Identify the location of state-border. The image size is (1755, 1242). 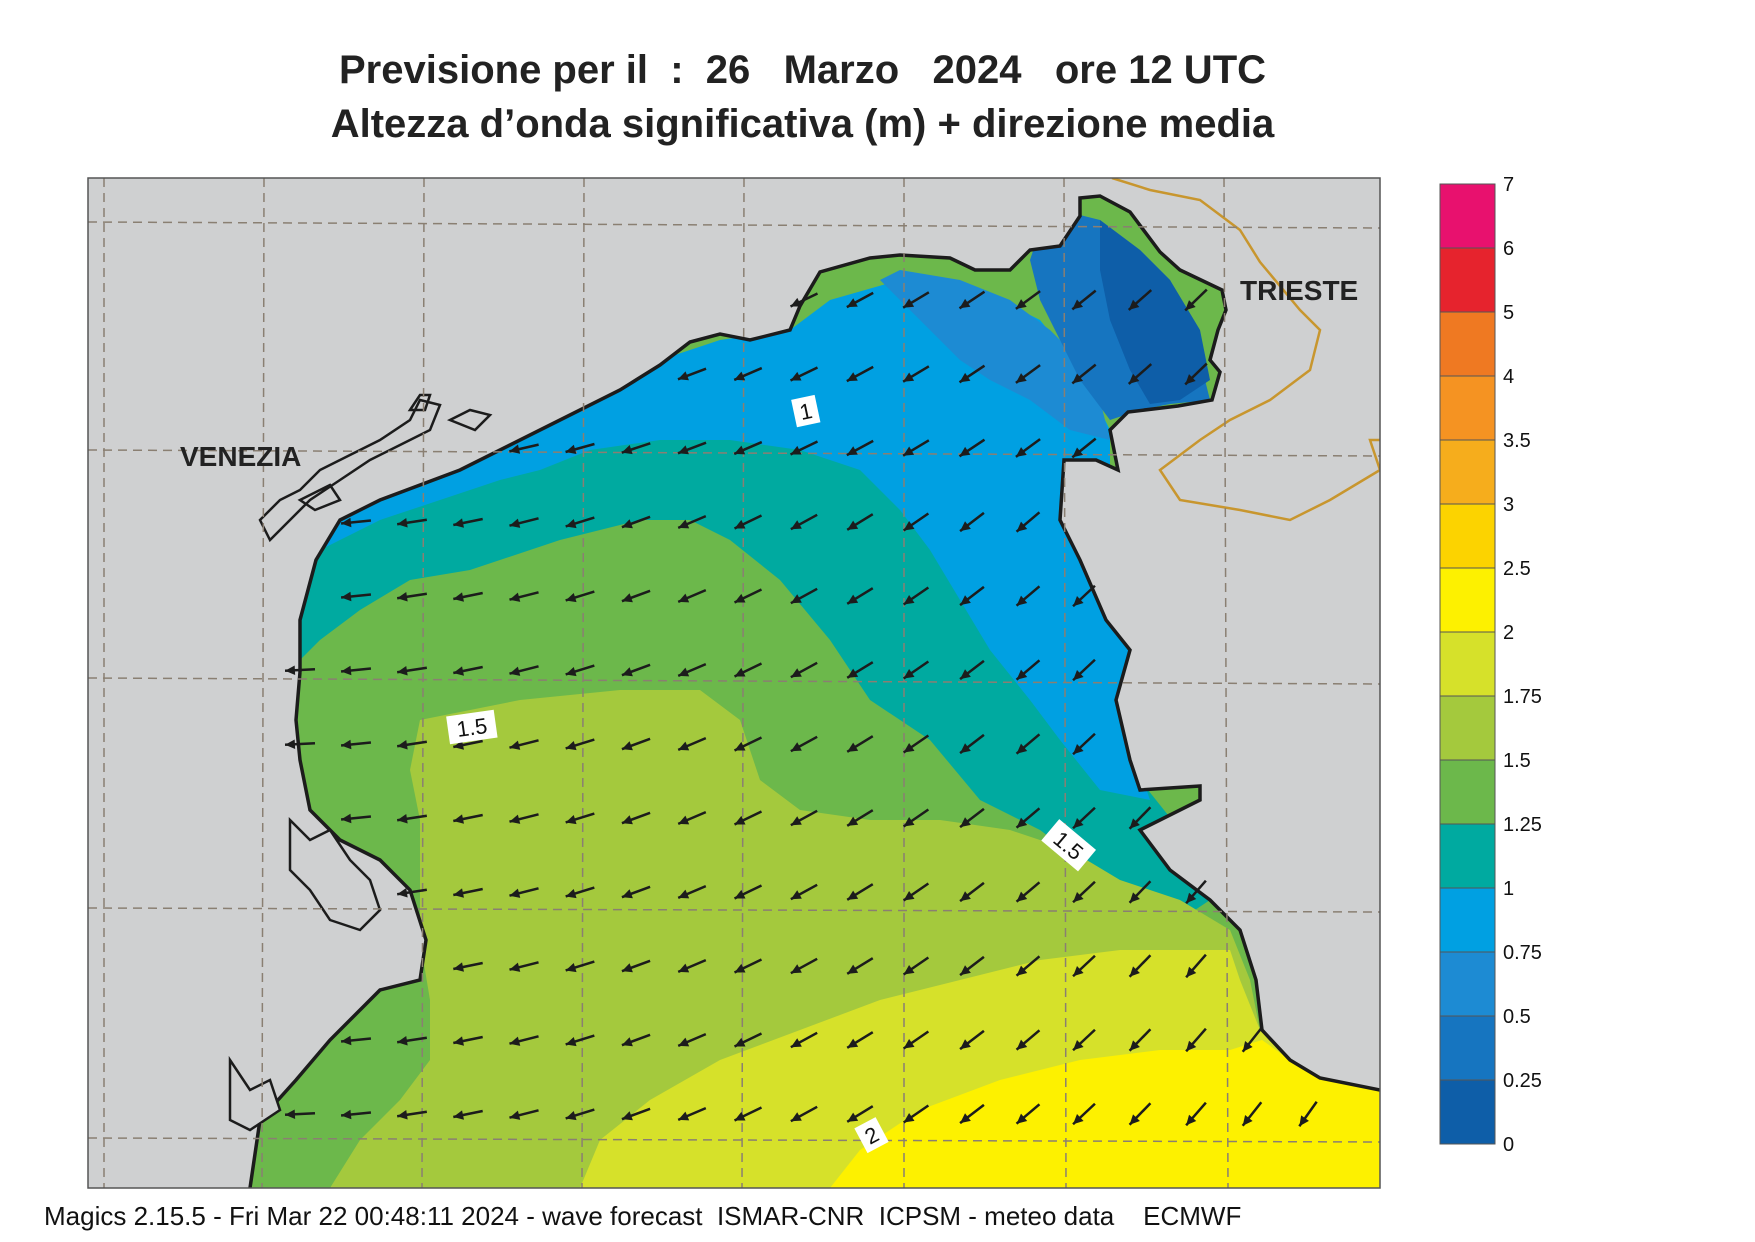
(1245, 350).